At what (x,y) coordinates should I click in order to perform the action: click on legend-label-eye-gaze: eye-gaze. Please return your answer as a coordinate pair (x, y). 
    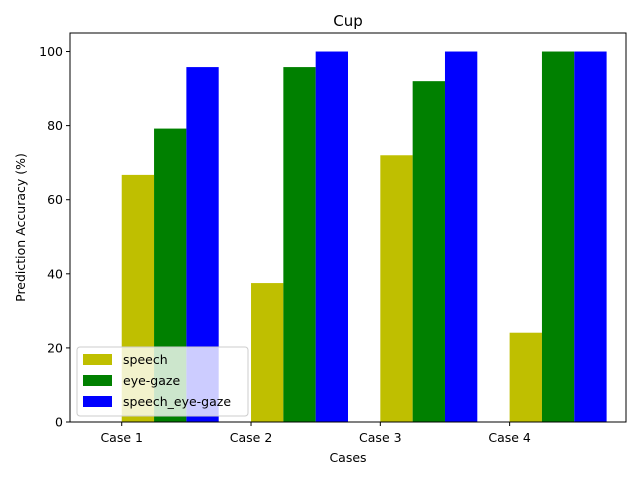
    Looking at the image, I should click on (151, 380).